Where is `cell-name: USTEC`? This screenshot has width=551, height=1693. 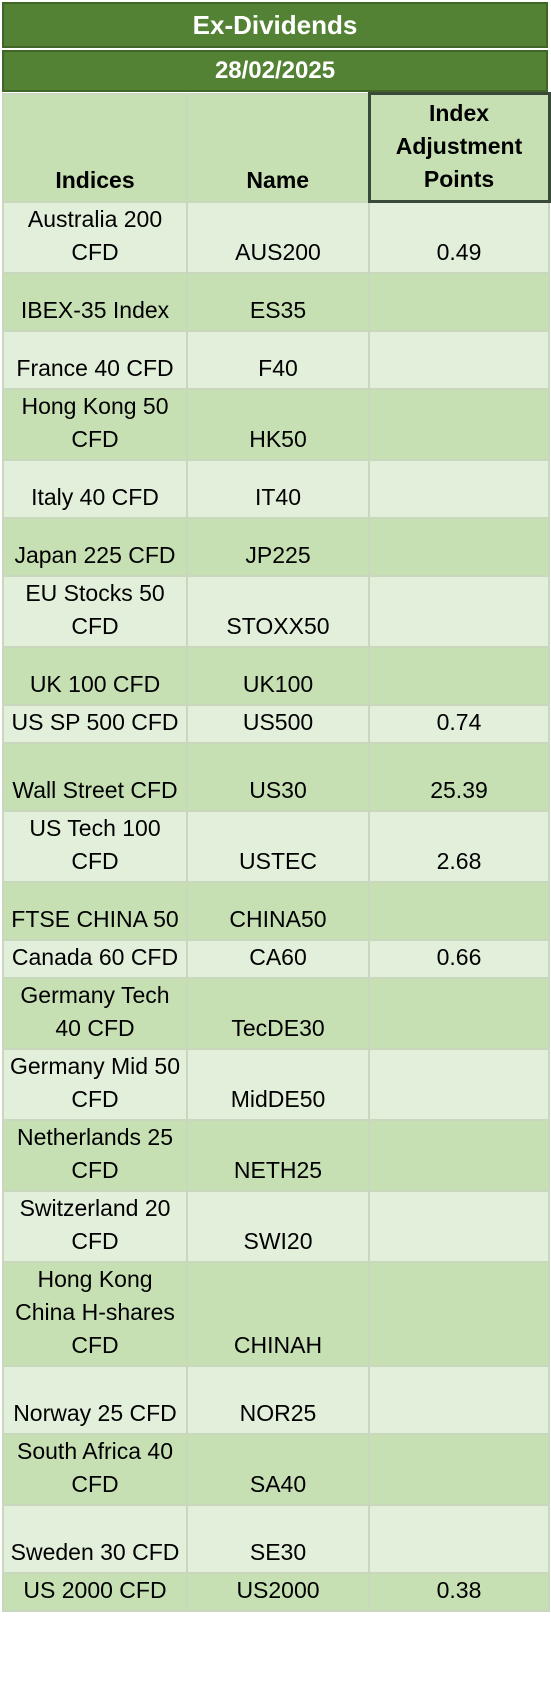
cell-name: USTEC is located at coordinates (278, 846).